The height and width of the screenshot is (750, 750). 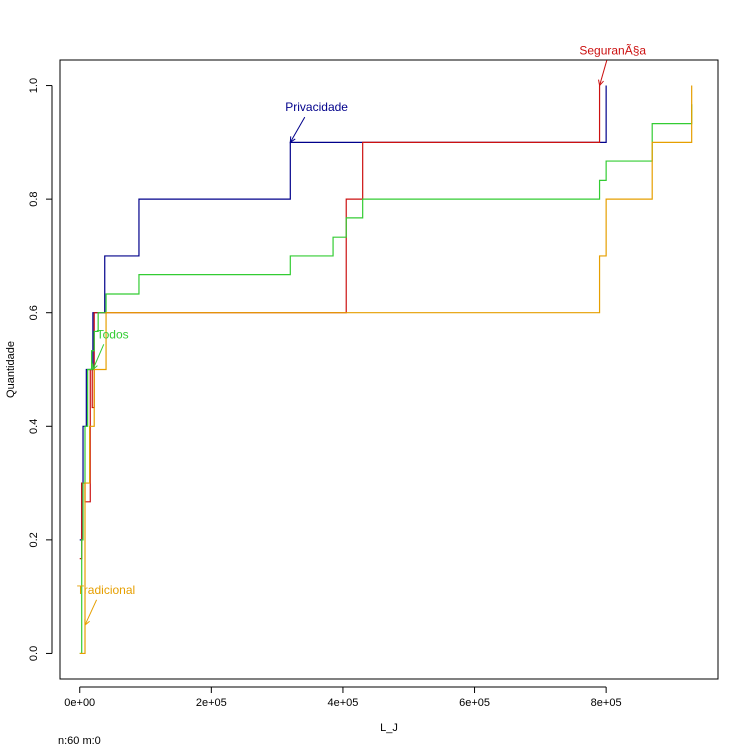 I want to click on y-tick-label: 0.6, so click(x=34, y=312).